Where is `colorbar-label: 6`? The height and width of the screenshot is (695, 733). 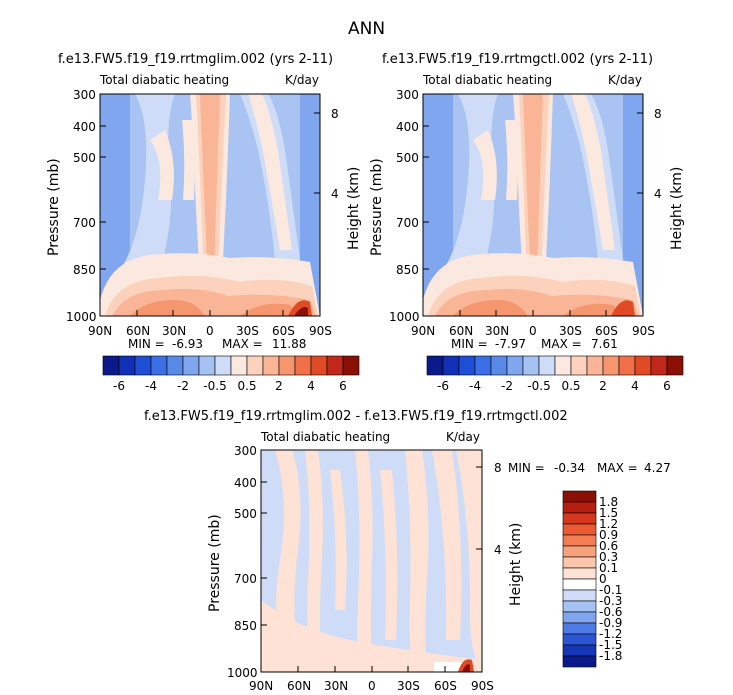 colorbar-label: 6 is located at coordinates (343, 386).